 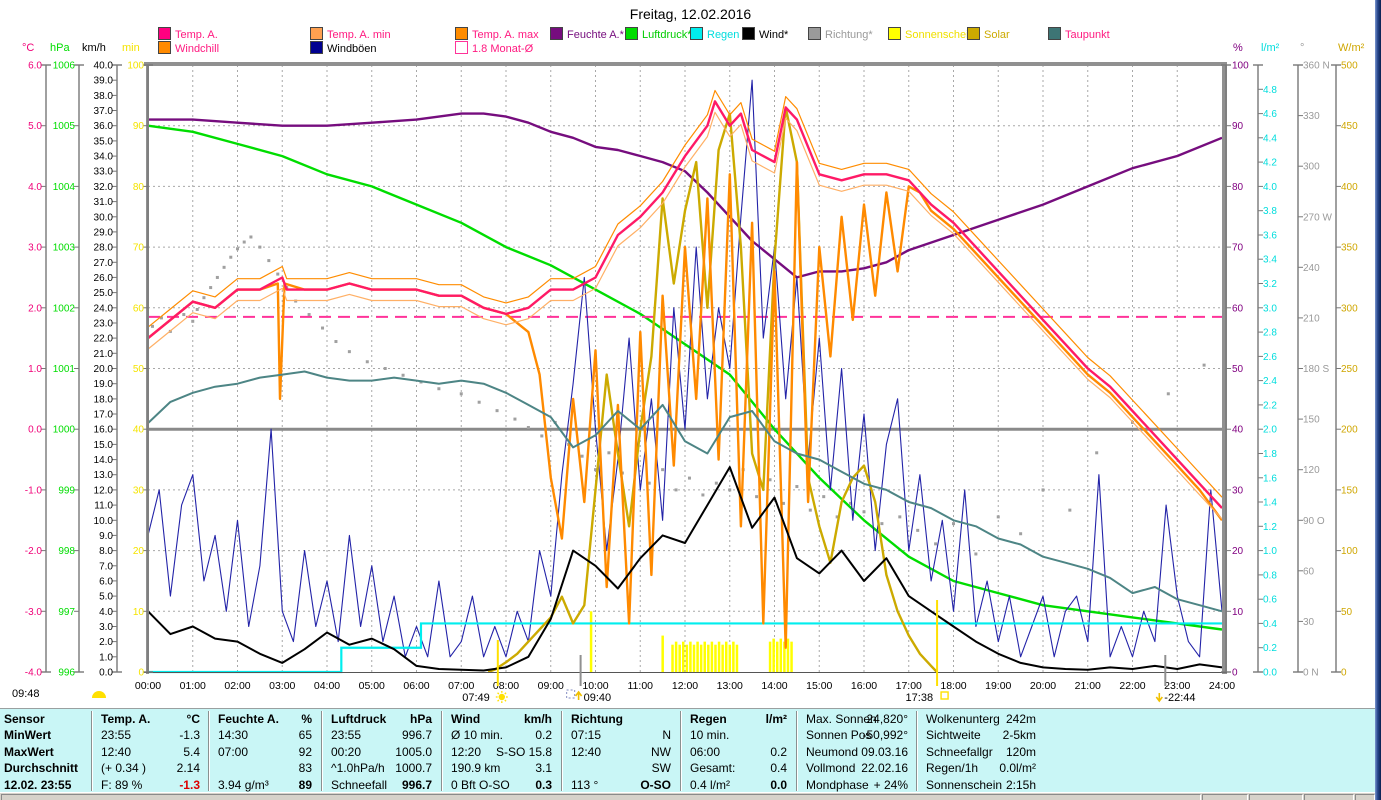 What do you see at coordinates (738, 735) in the screenshot?
I see `table-row: 10 min.` at bounding box center [738, 735].